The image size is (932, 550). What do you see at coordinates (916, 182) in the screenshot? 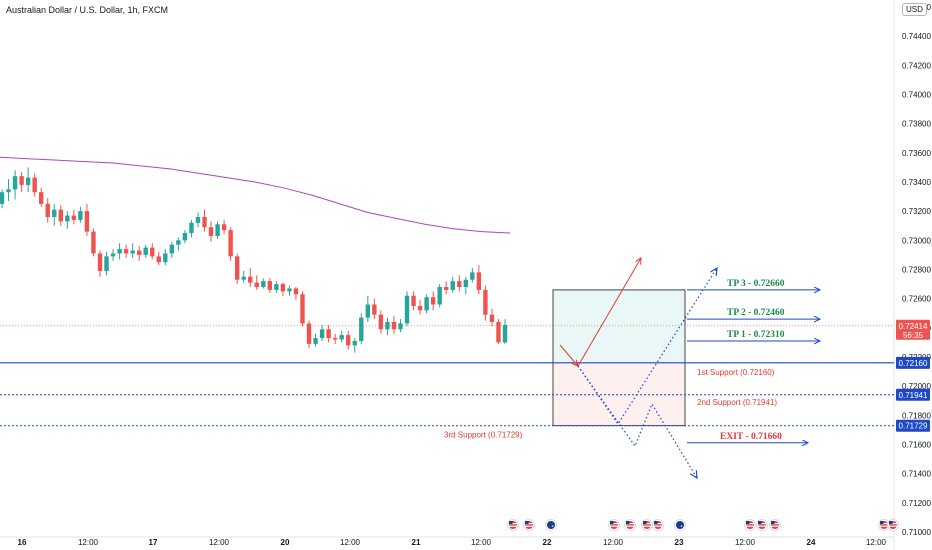
I see `y-tick-label: 0.73400` at bounding box center [916, 182].